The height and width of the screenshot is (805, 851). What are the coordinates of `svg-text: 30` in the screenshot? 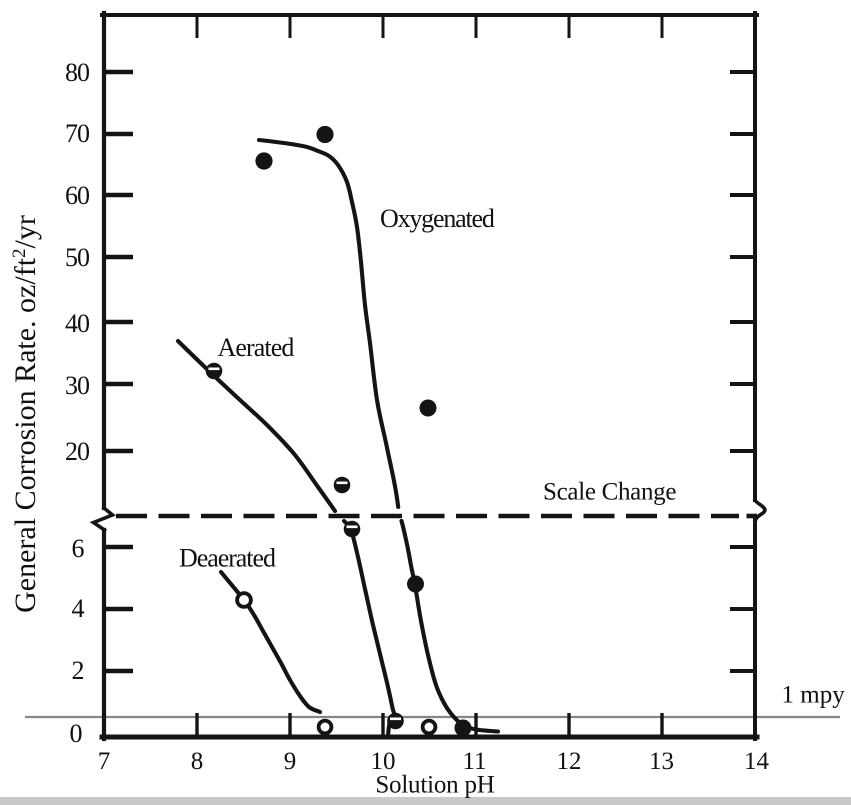 It's located at (77, 385).